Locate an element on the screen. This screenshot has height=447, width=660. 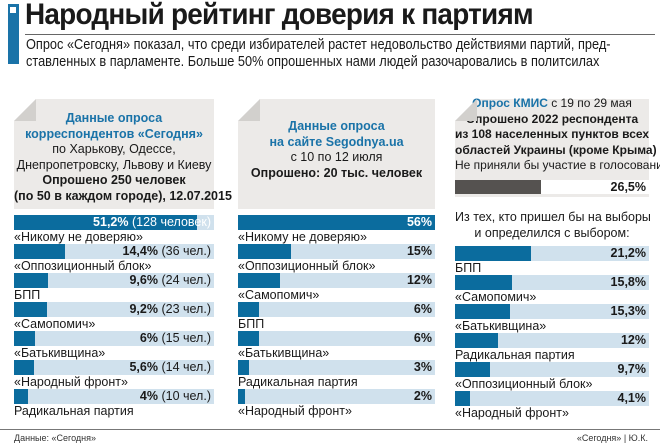
value-percent: 5,6% is located at coordinates (143, 367).